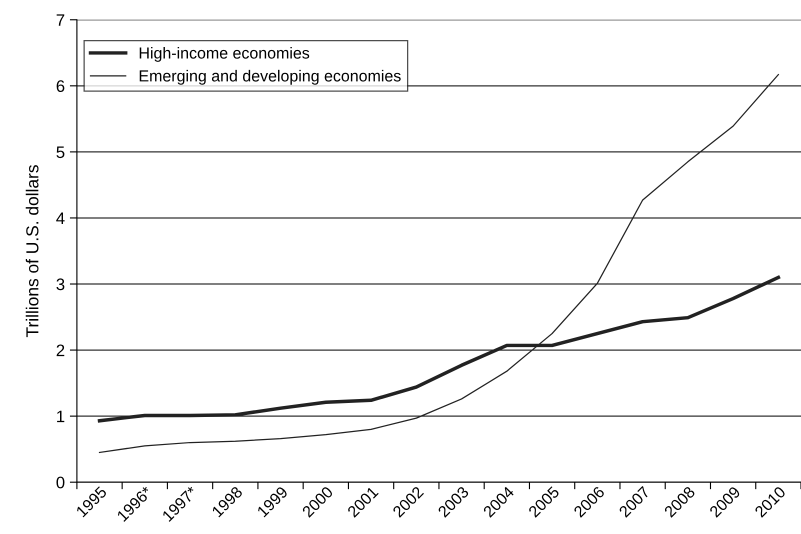  I want to click on y-tick-label: 2, so click(60, 350).